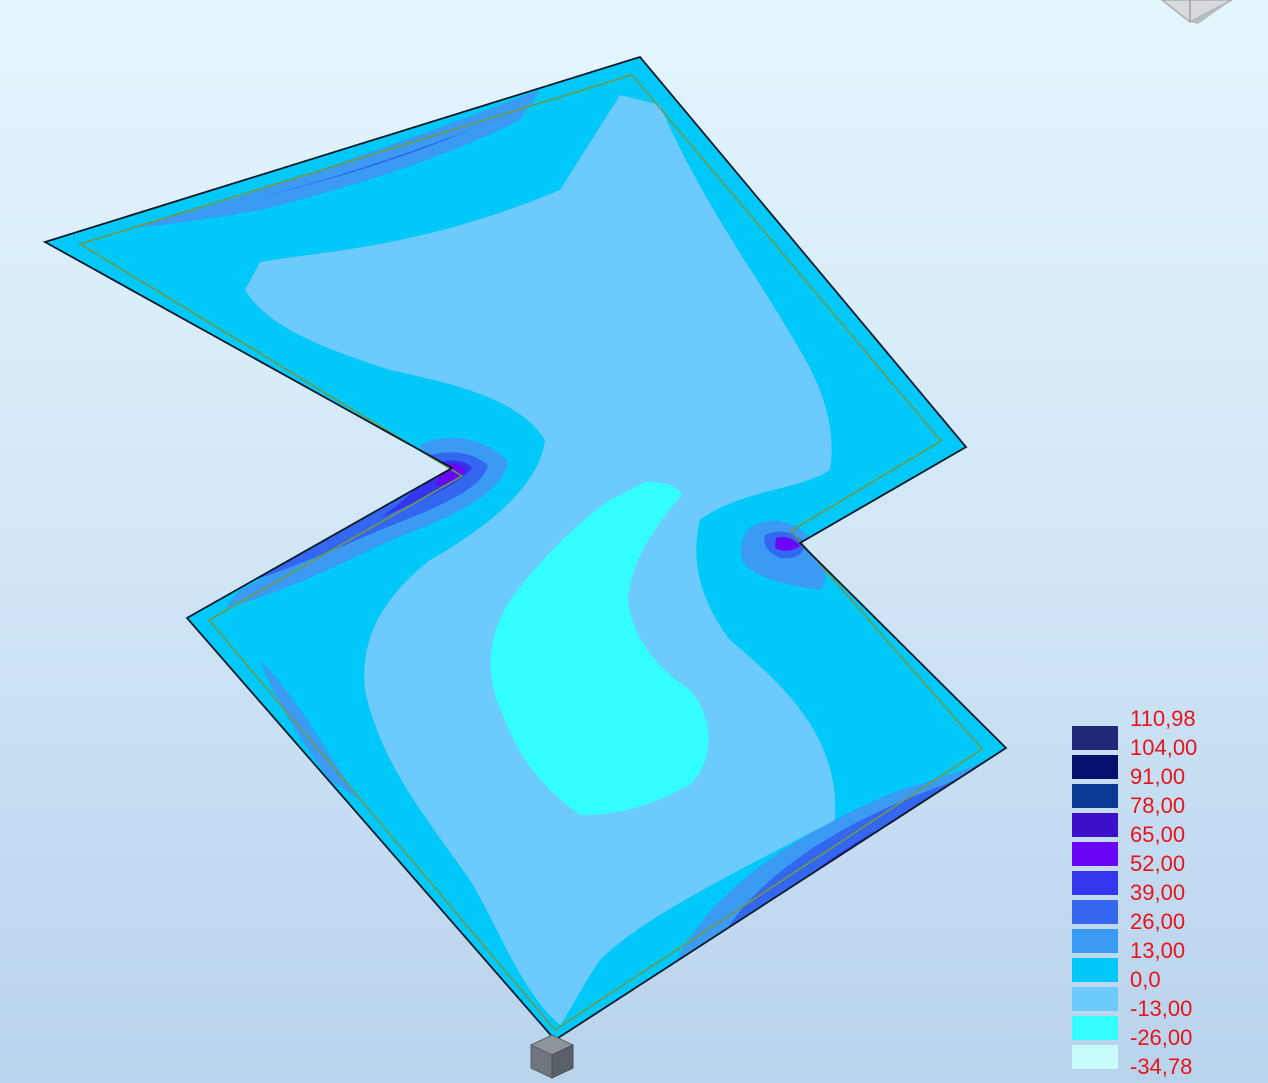 The width and height of the screenshot is (1268, 1083). Describe the element at coordinates (787, 544) in the screenshot. I see `contour-right-notch-peak` at that location.